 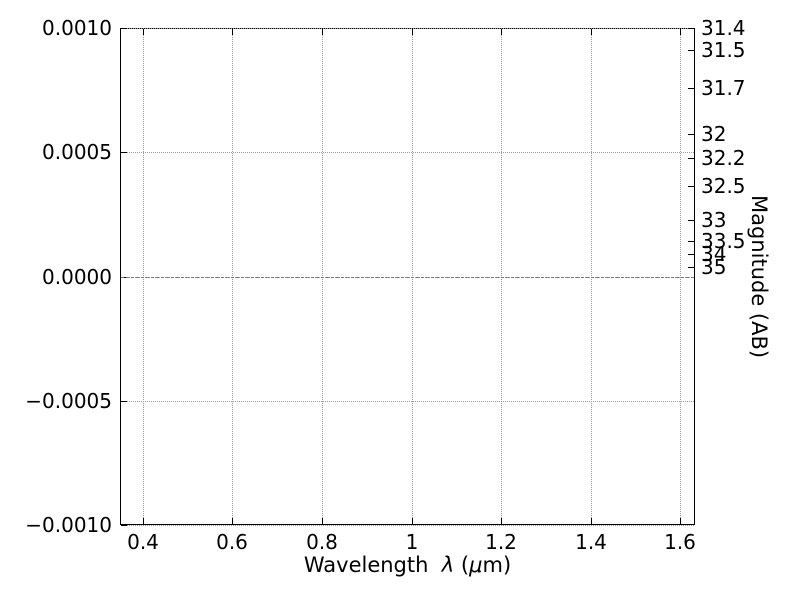 What do you see at coordinates (407, 277) in the screenshot?
I see `zero-line` at bounding box center [407, 277].